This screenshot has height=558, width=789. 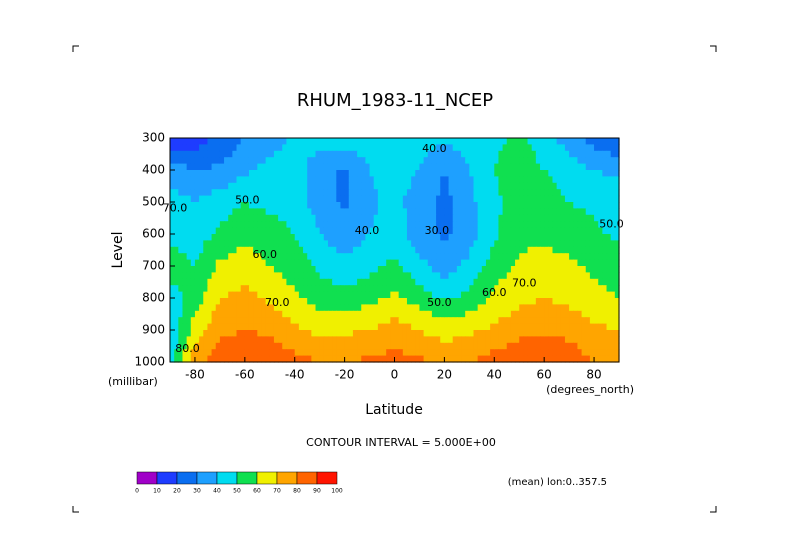 I want to click on colorbar-label: 60, so click(x=257, y=491).